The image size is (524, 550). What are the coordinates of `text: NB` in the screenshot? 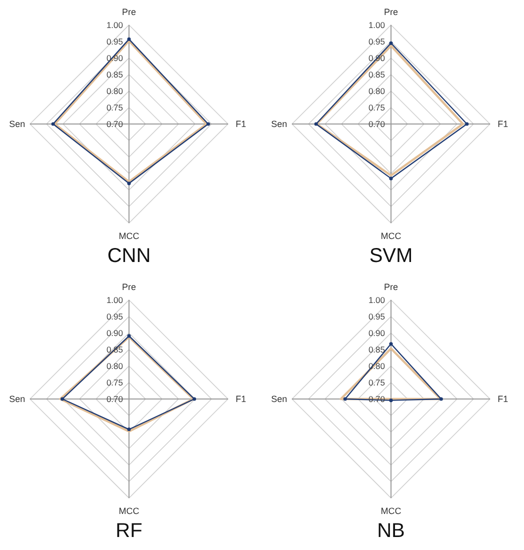 It's located at (391, 531).